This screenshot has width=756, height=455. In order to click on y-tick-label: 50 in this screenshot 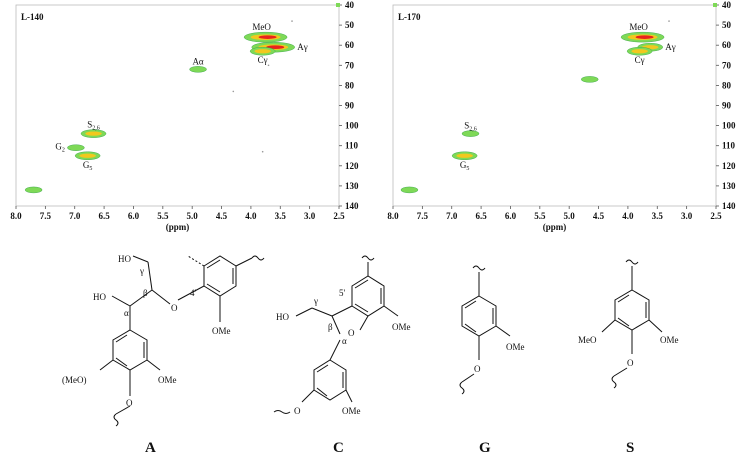, I will do `click(727, 25)`.